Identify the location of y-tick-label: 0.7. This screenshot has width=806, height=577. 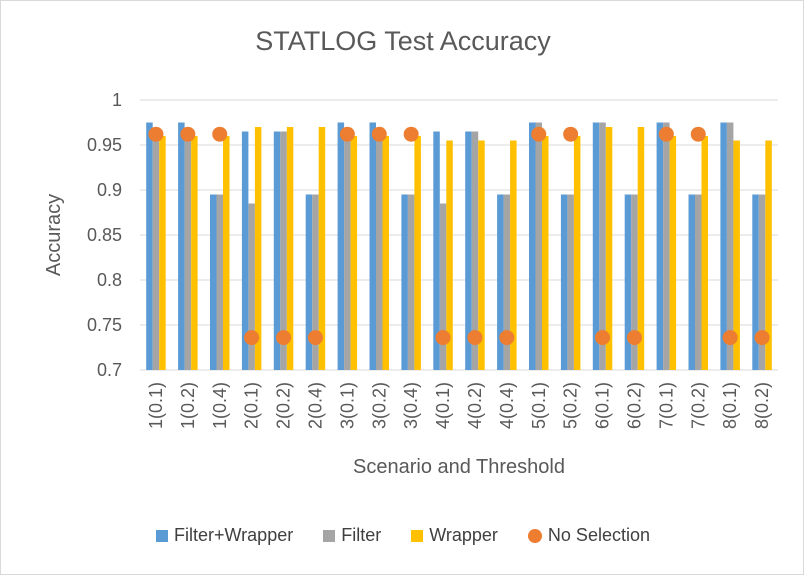
(109, 370).